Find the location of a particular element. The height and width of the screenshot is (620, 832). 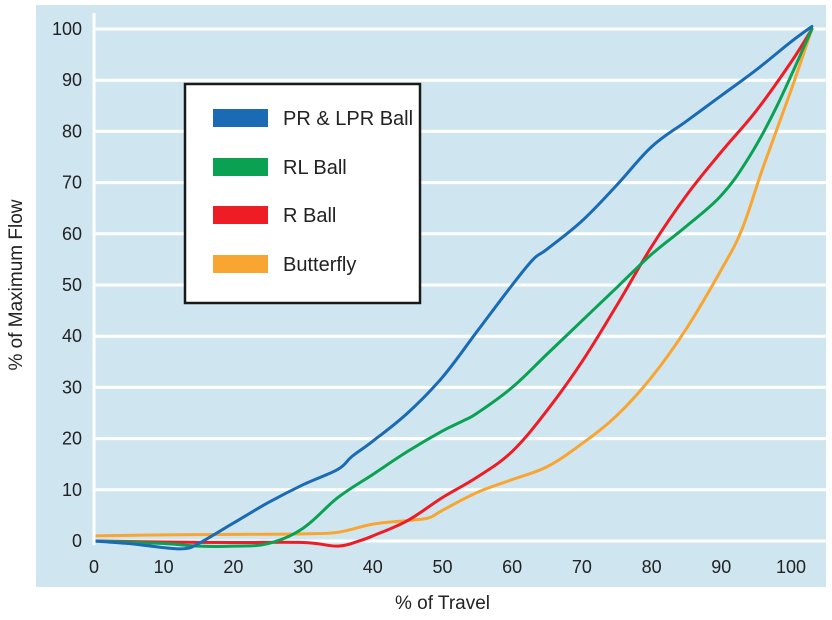

x-tick-label: 70 is located at coordinates (582, 567).